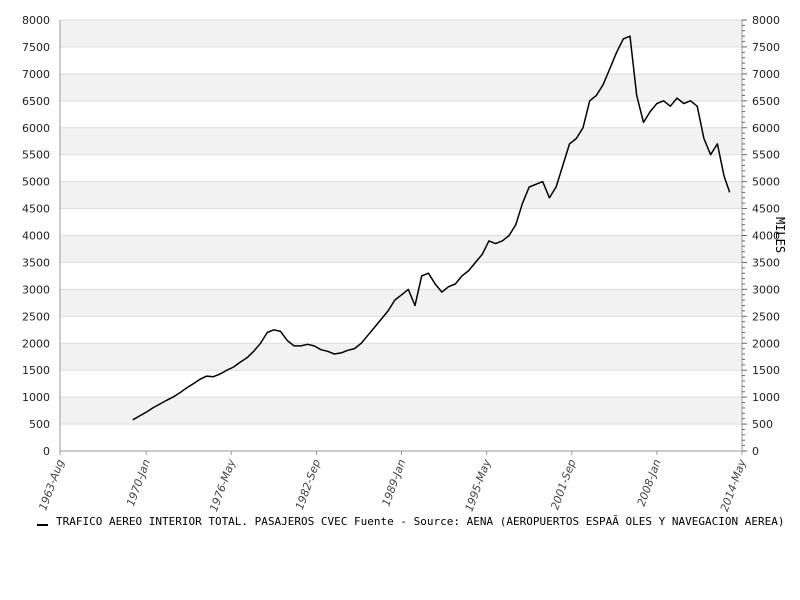  What do you see at coordinates (36, 20) in the screenshot?
I see `y-tick-label-left: 8000` at bounding box center [36, 20].